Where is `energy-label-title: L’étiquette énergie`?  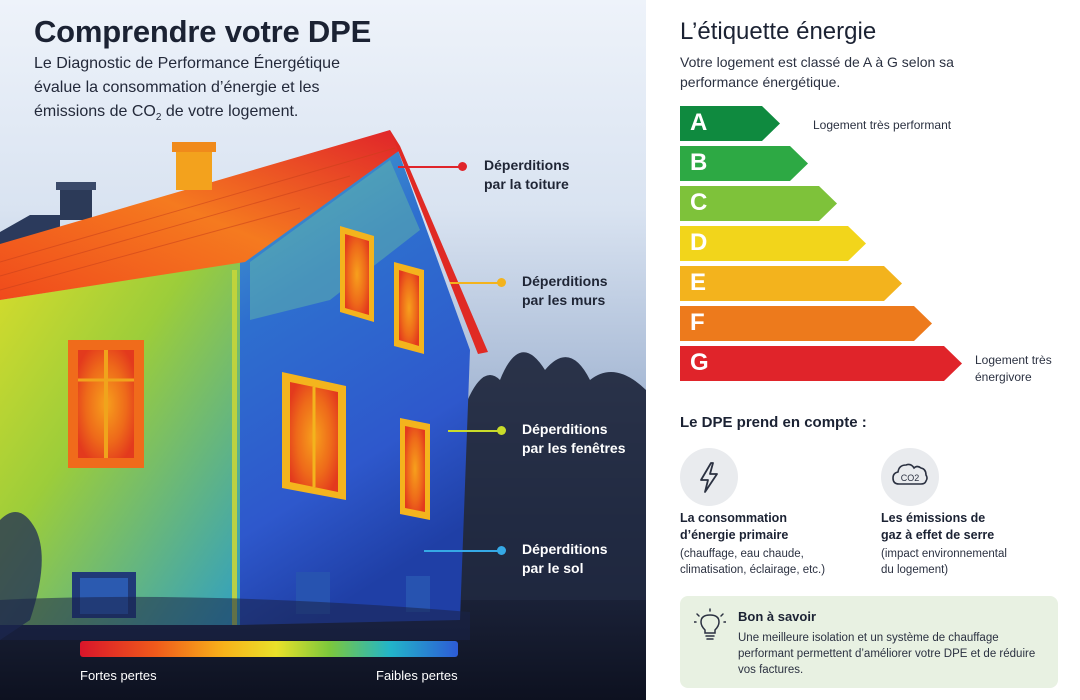 energy-label-title: L’étiquette énergie is located at coordinates (778, 31).